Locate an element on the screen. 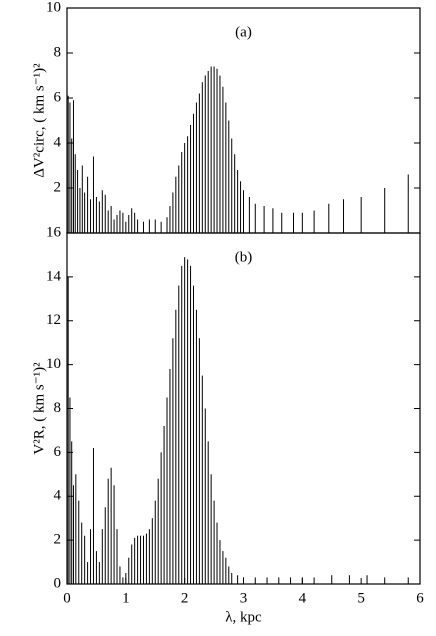 This screenshot has width=436, height=636. y-axis-label: V²R, ( km s⁻¹)² is located at coordinates (39, 408).